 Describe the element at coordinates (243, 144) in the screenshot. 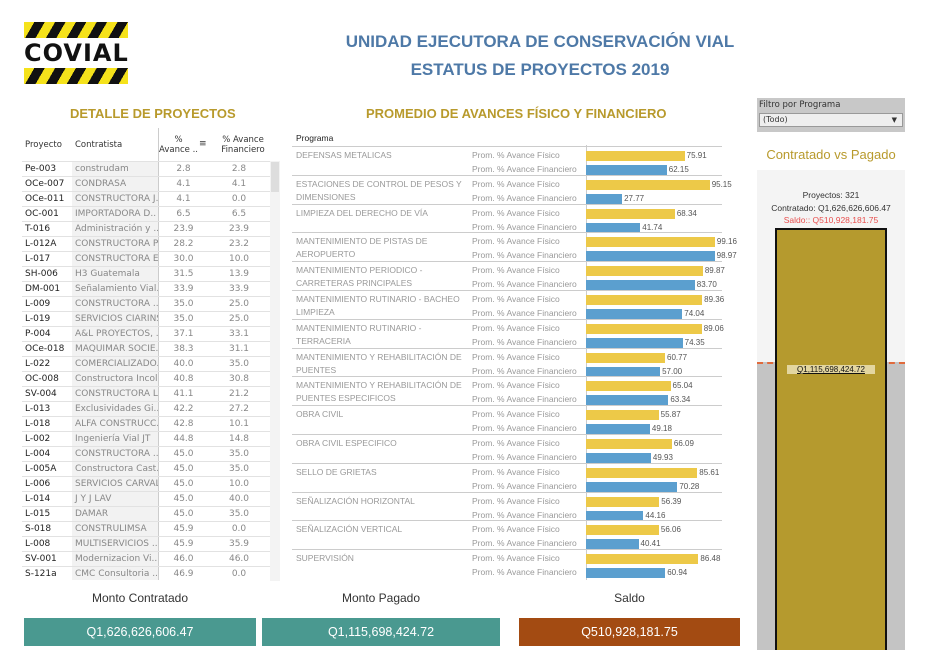

I see `col-avance-financiero: % Avance Financiero` at that location.